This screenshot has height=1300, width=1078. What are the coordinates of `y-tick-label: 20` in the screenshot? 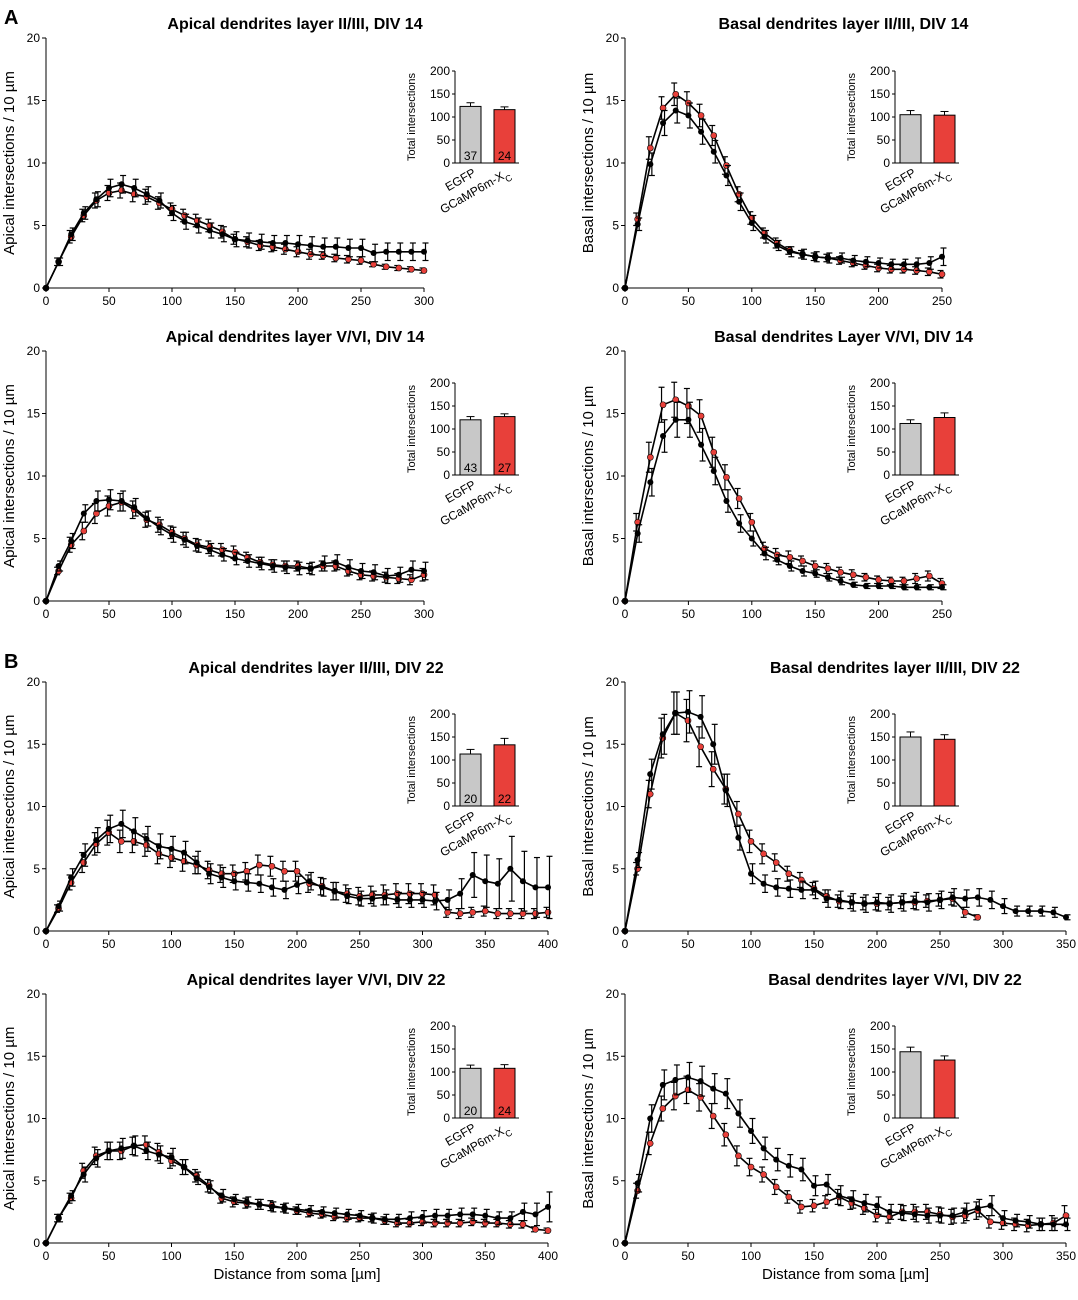 It's located at (613, 994).